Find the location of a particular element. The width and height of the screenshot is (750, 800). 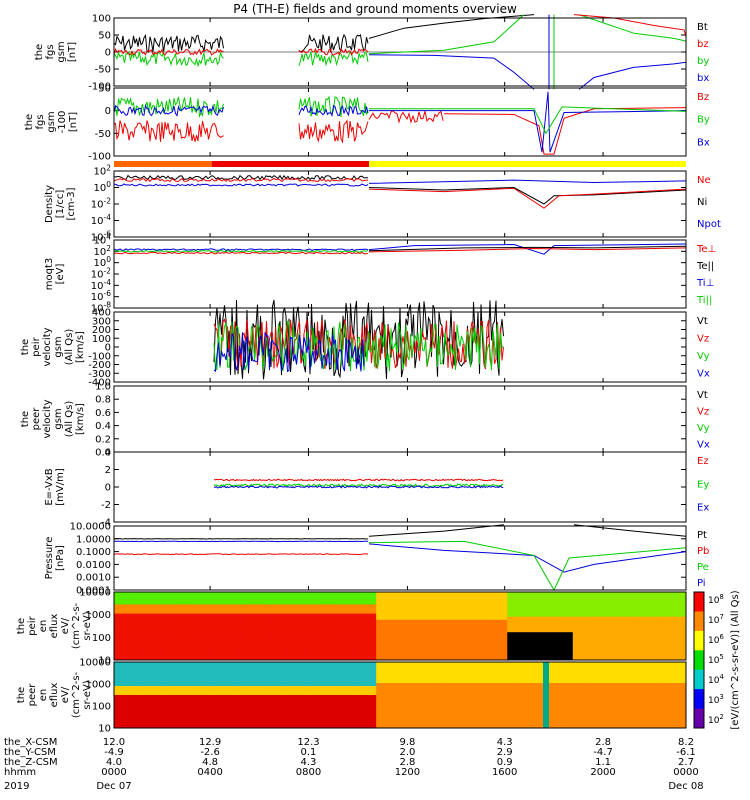

trace-Te is located at coordinates (241, 253).